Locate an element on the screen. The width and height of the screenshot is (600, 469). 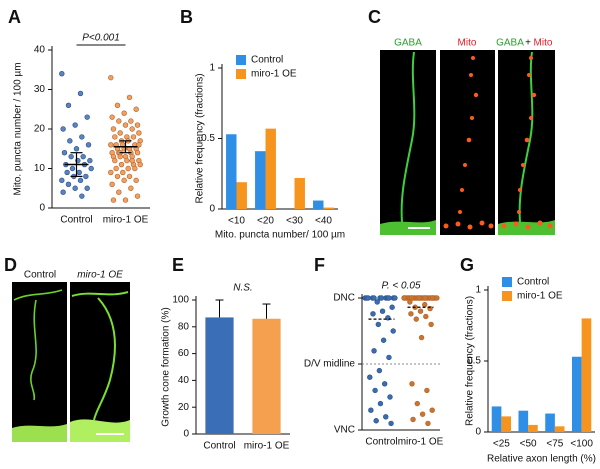
x-axis-label: Mito. puncta number/ 100 µm is located at coordinates (280, 235).